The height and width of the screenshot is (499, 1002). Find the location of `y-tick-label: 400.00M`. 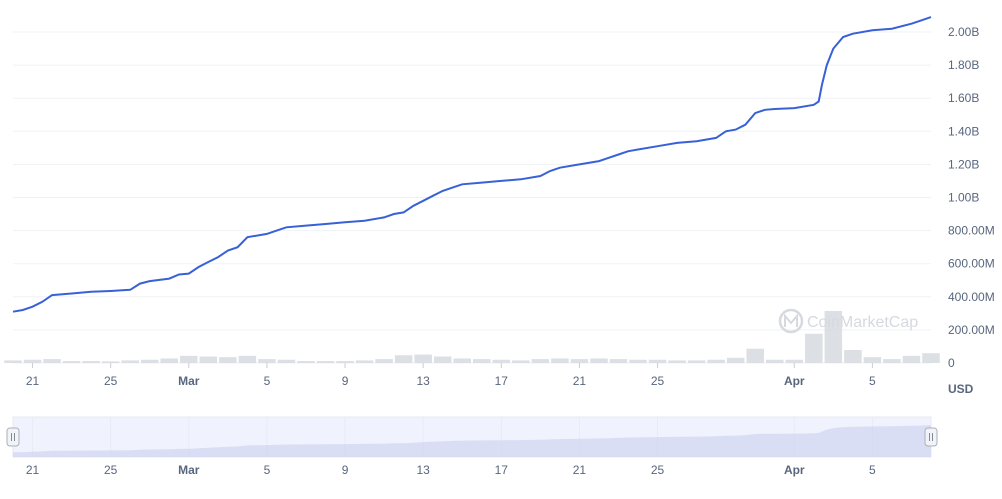

y-tick-label: 400.00M is located at coordinates (971, 297).